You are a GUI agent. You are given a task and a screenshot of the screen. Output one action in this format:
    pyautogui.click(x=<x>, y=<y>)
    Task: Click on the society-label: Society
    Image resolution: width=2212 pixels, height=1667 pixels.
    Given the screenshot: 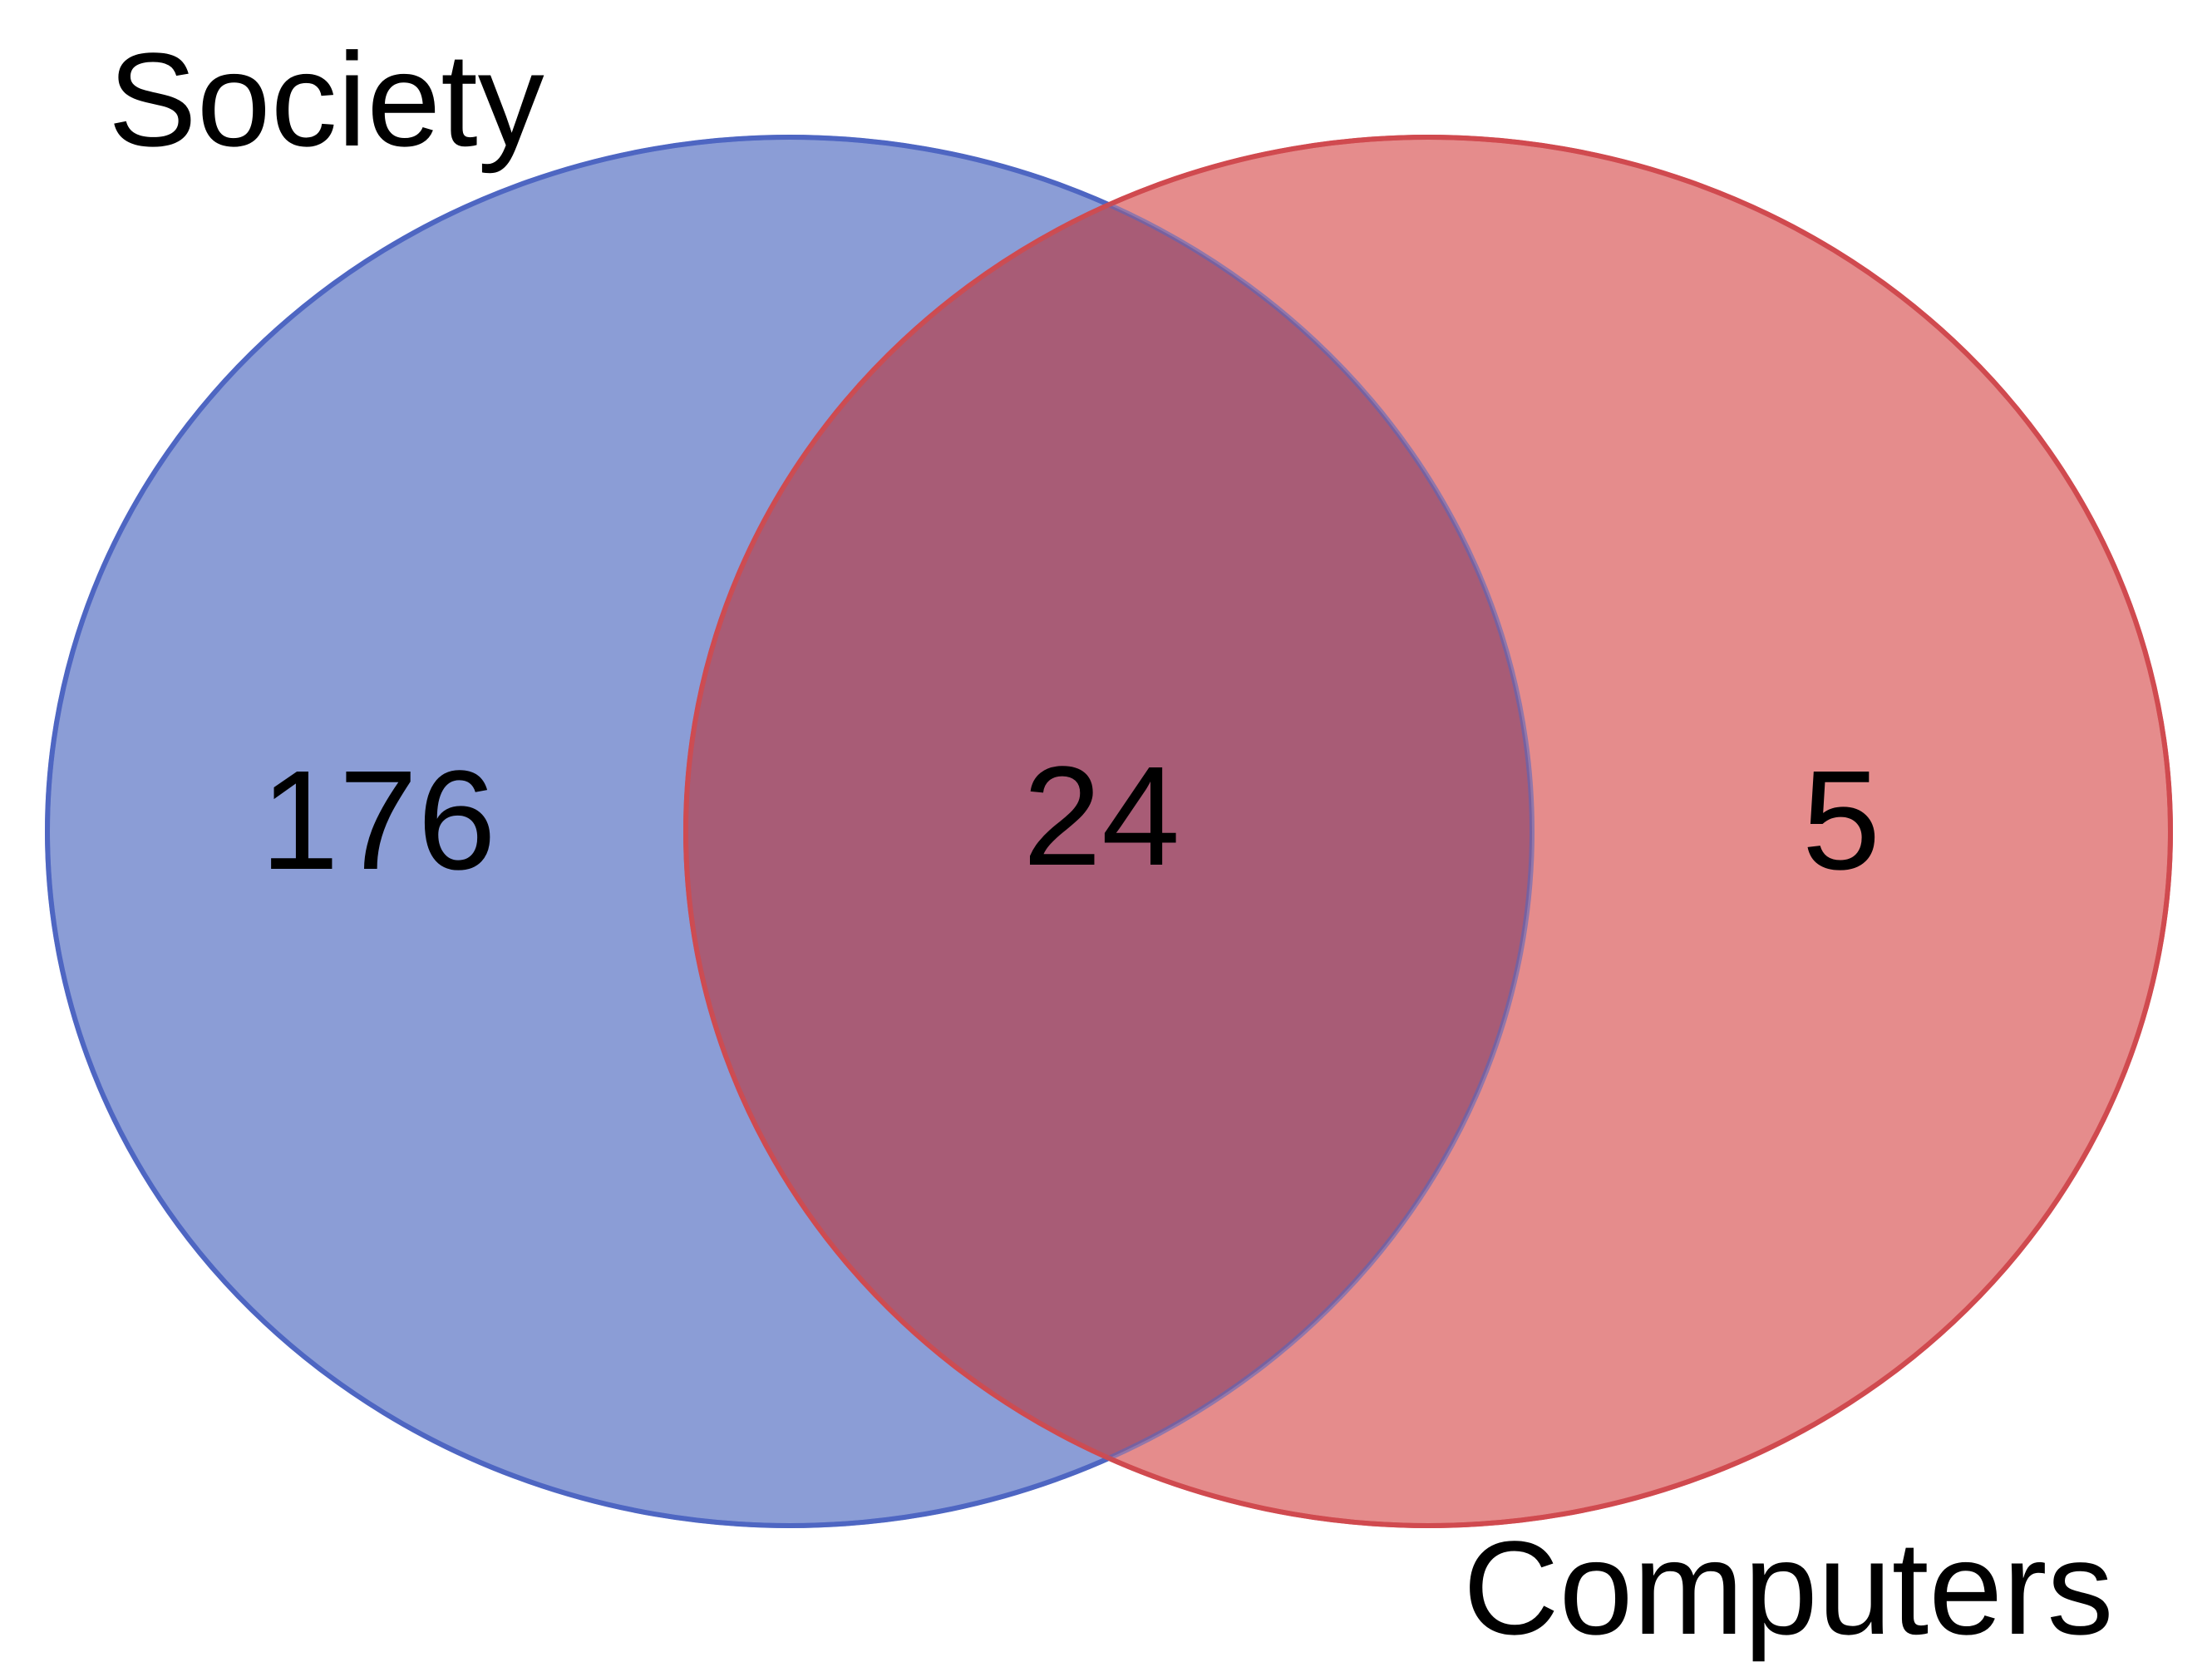 What is the action you would take?
    pyautogui.click(x=326, y=99)
    